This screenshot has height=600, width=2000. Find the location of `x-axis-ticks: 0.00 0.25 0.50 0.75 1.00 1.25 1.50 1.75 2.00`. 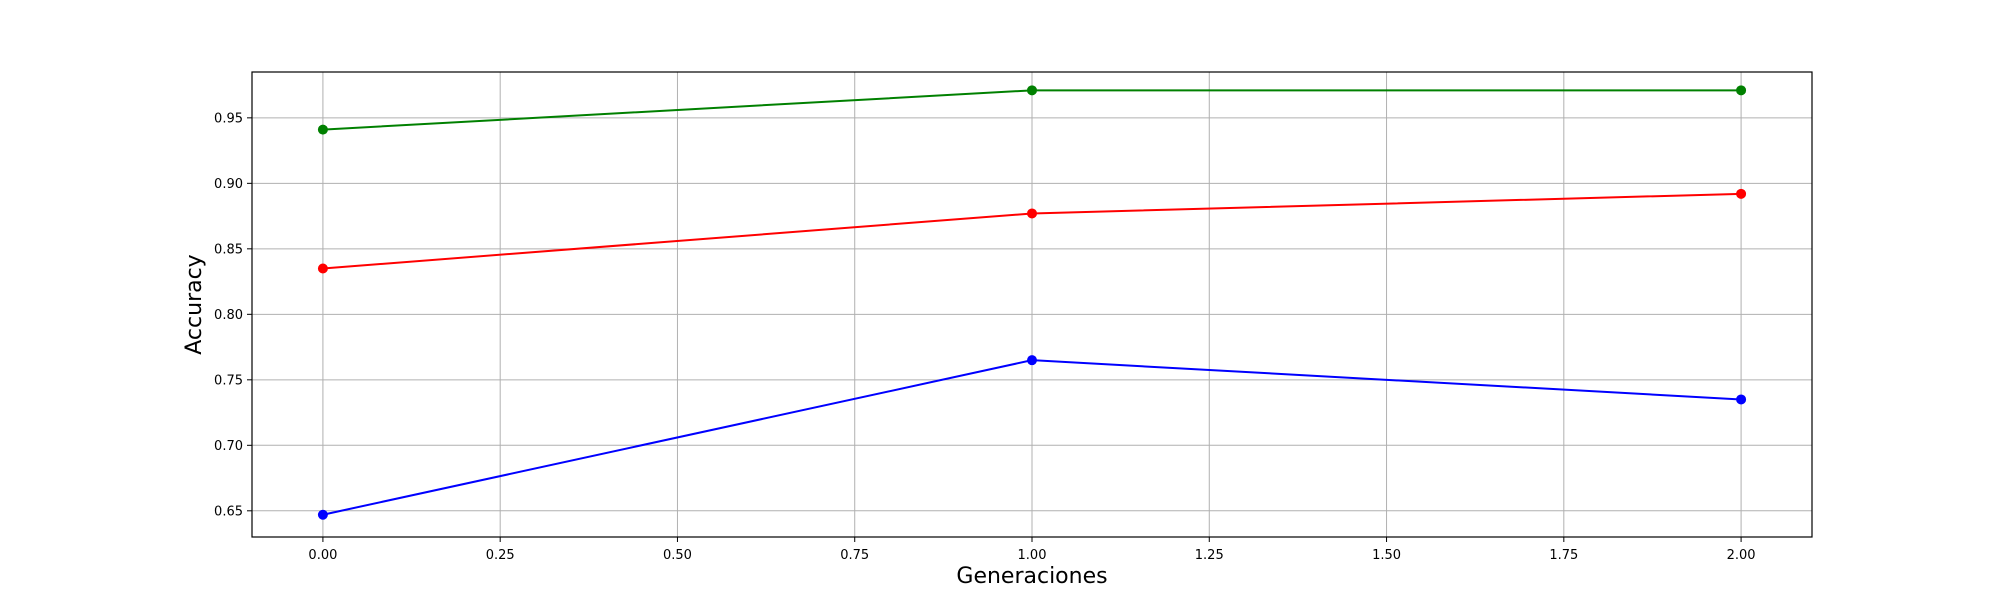

x-axis-ticks: 0.00 0.25 0.50 0.75 1.00 1.25 1.50 1.75 2.00 is located at coordinates (1032, 550).